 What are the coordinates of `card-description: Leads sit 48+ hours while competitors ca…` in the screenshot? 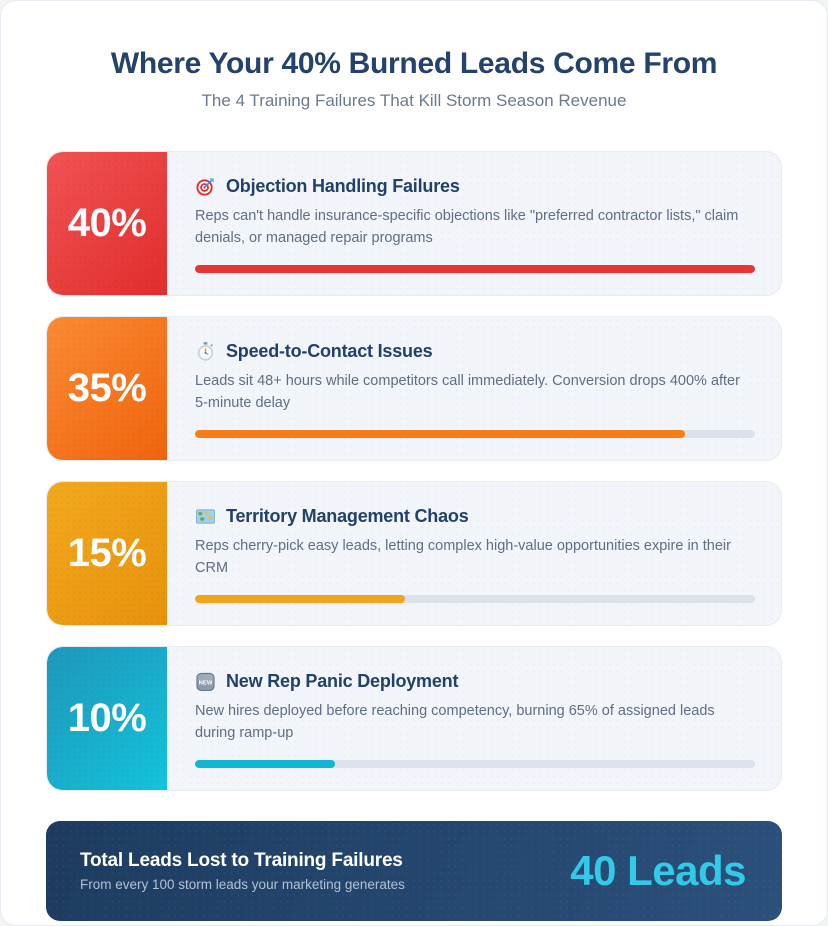 It's located at (467, 392).